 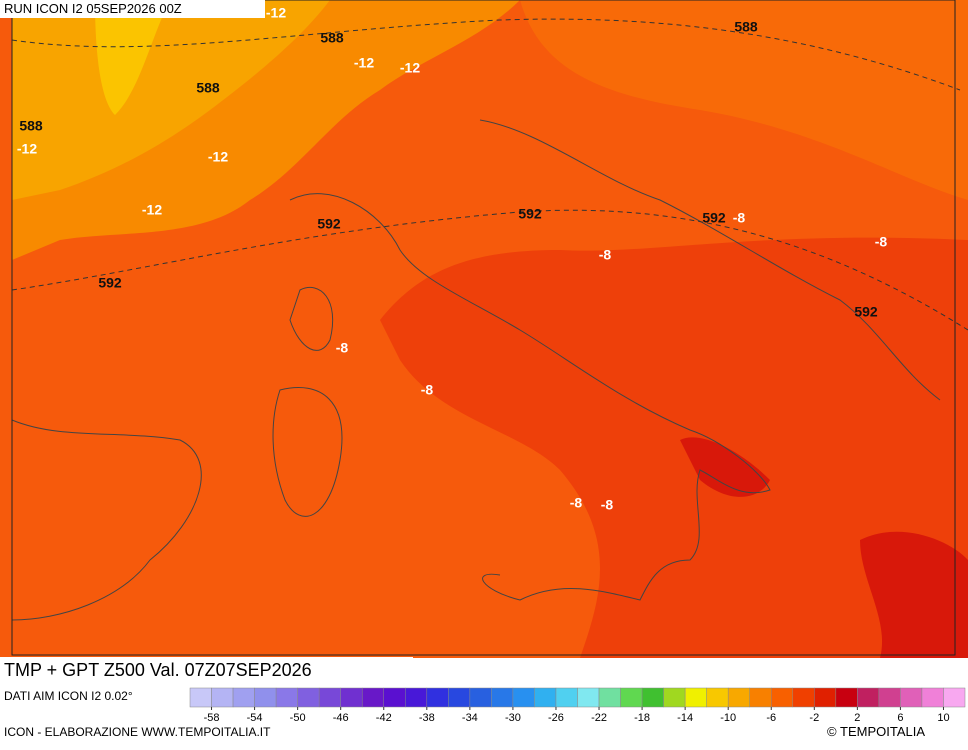 What do you see at coordinates (212, 718) in the screenshot?
I see `colorbar-tick-label: -58` at bounding box center [212, 718].